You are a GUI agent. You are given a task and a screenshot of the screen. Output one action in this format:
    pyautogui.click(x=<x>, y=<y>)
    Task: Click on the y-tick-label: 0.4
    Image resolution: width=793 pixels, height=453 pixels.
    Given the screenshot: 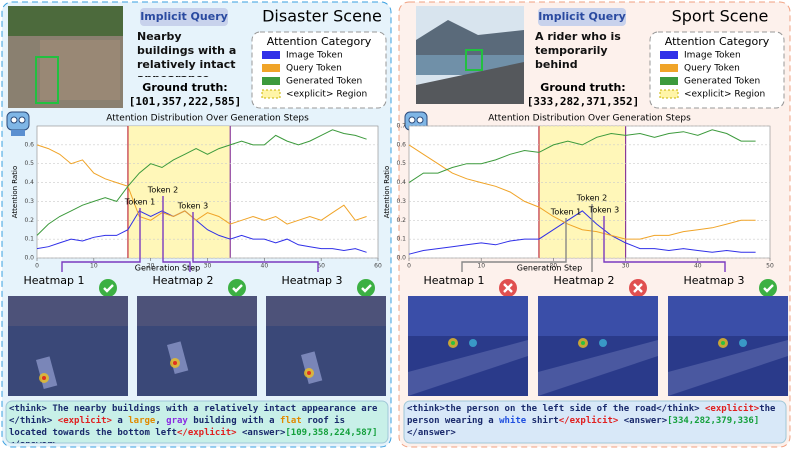 What is the action you would take?
    pyautogui.click(x=29, y=182)
    